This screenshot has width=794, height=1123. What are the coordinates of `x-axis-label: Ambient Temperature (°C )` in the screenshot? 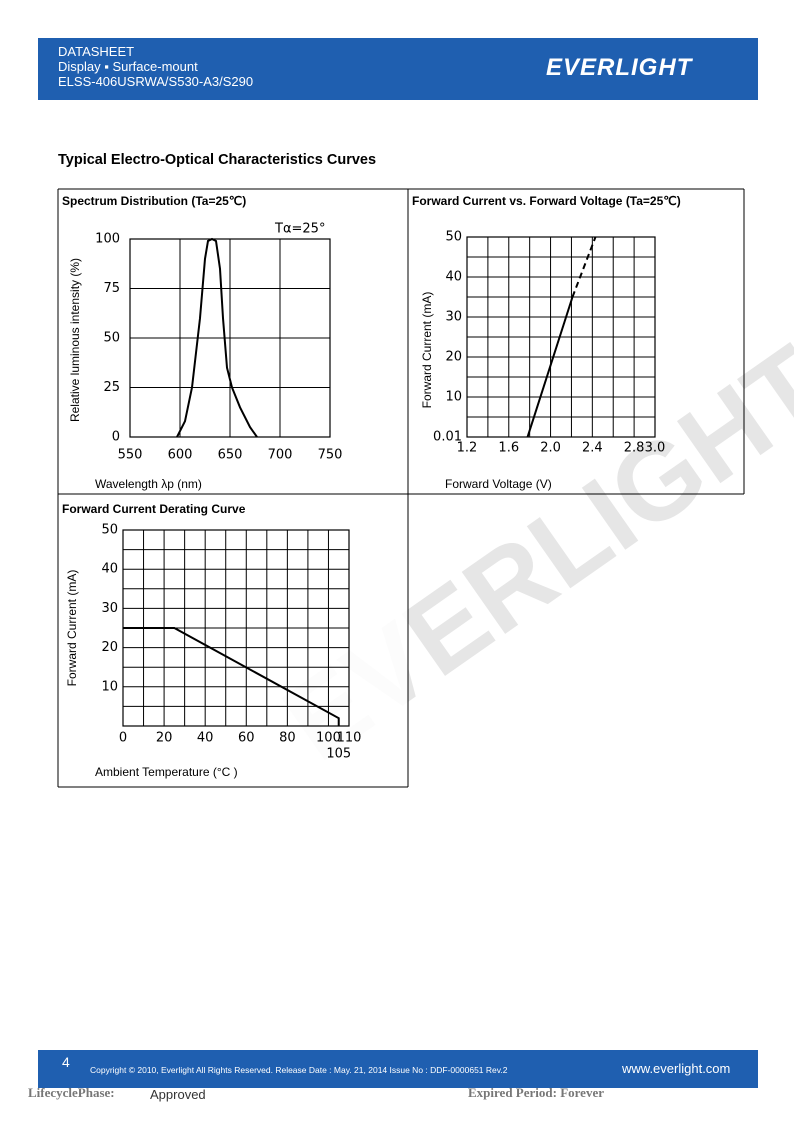 It's located at (166, 772).